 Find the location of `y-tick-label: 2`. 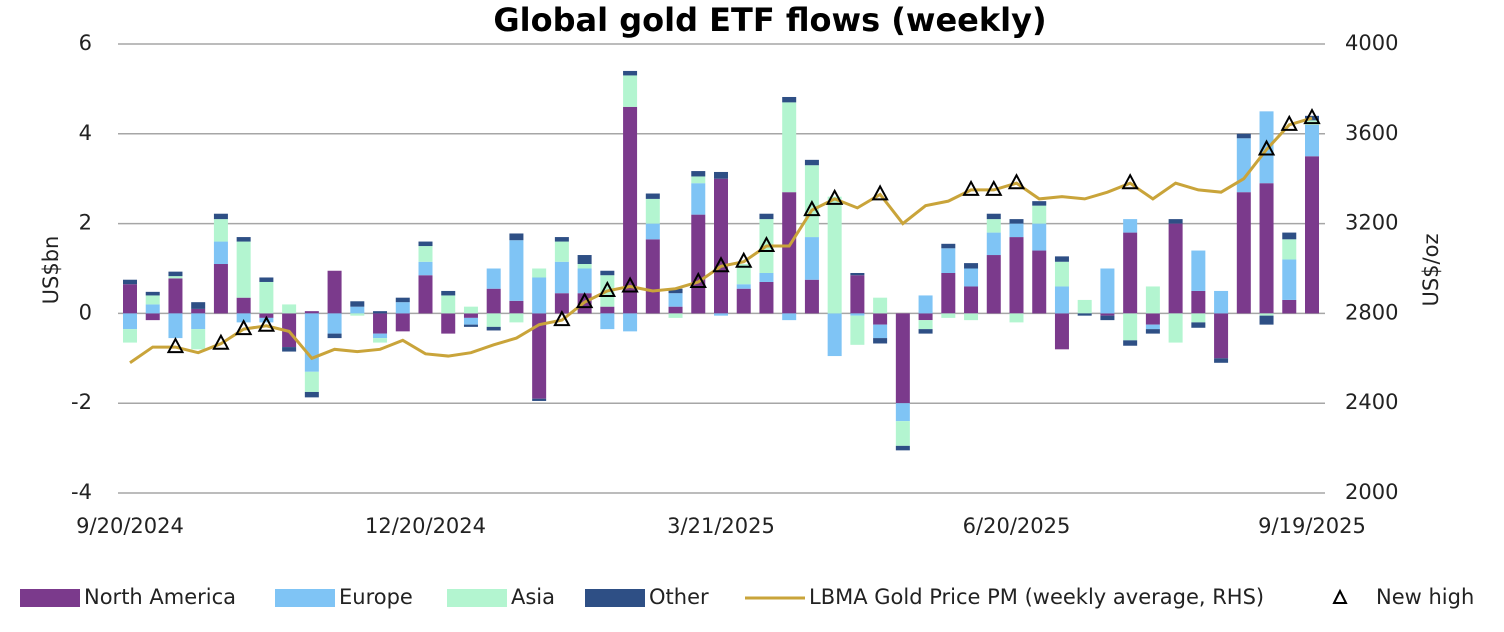

y-tick-label: 2 is located at coordinates (85, 223).